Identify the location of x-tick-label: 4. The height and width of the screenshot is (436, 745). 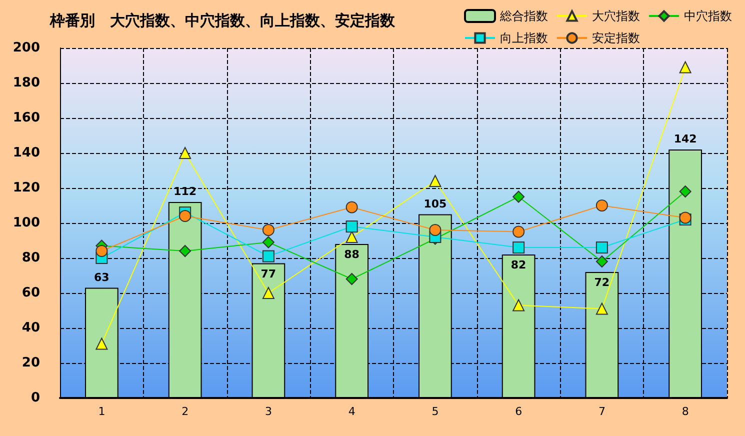
(352, 411).